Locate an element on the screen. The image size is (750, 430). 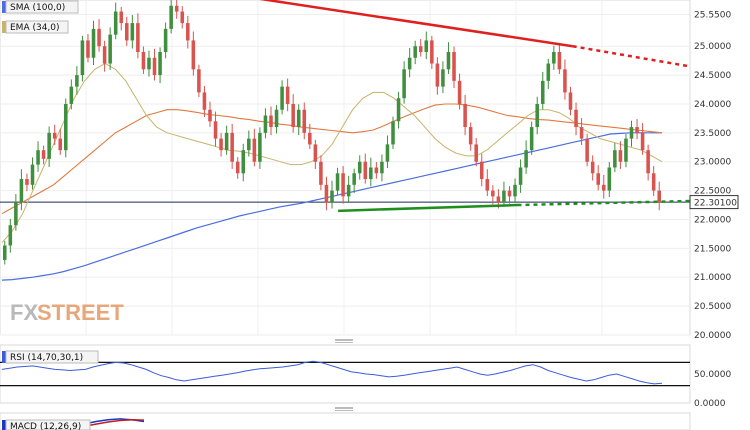
y-tick-label: 20.0000 is located at coordinates (712, 336).